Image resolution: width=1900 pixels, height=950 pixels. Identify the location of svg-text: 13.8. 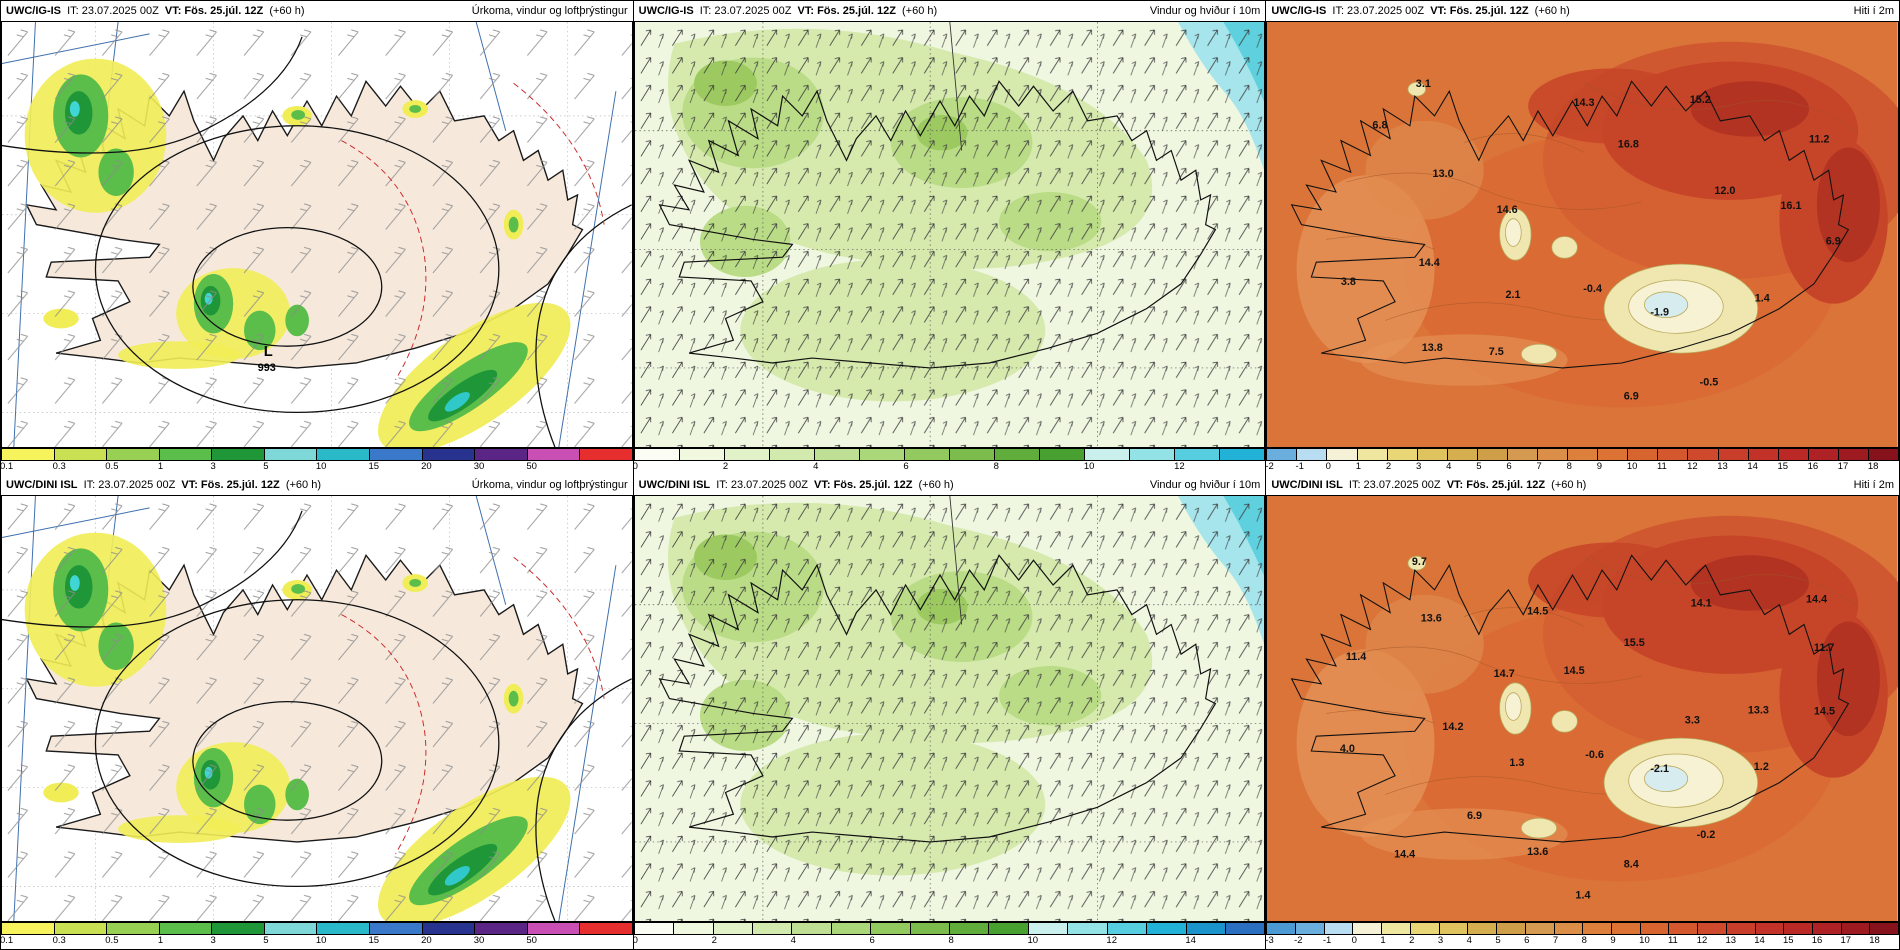
(1432, 348).